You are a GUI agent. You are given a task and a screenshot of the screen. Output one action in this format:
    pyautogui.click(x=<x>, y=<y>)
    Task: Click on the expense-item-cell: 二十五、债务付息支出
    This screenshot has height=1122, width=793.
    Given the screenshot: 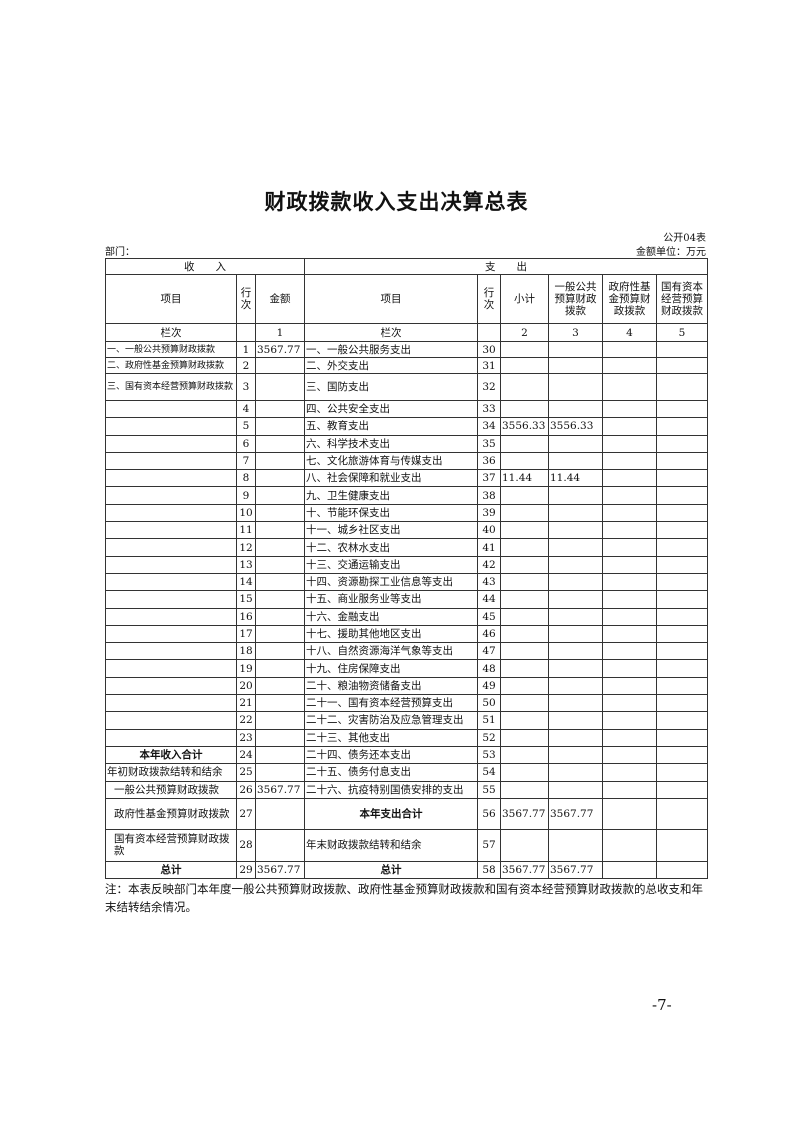 What is the action you would take?
    pyautogui.click(x=391, y=772)
    